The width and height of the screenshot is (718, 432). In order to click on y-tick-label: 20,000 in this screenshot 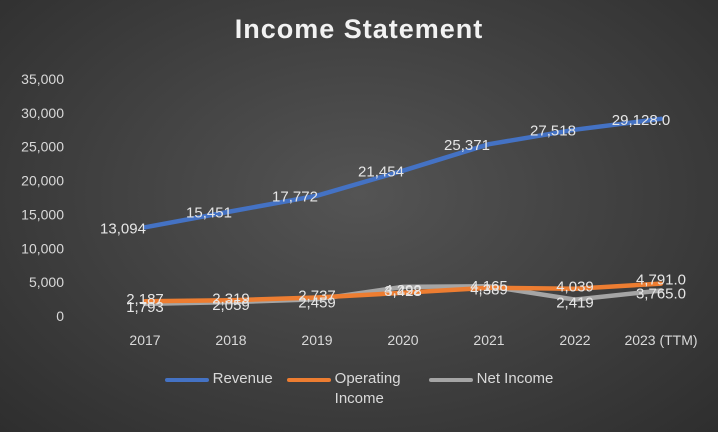, I will do `click(42, 181)`.